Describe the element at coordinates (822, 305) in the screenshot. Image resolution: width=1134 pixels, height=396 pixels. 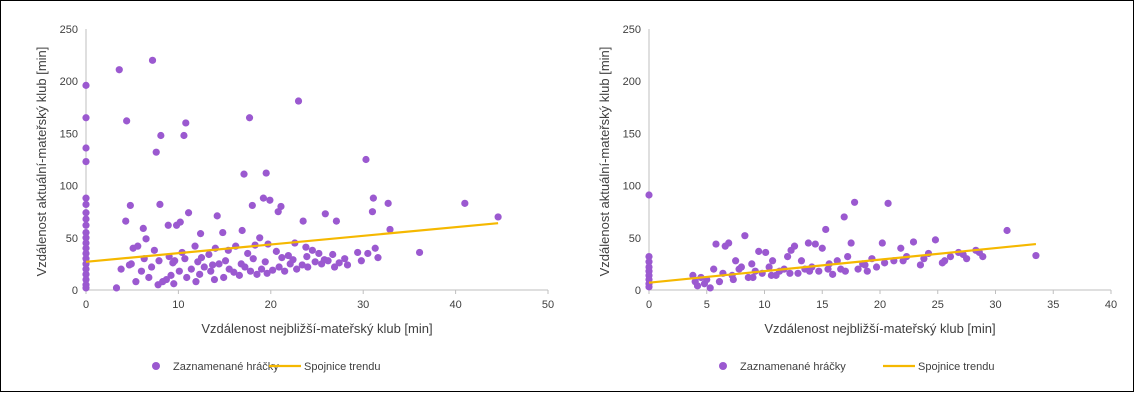
I see `x-tick-label: 15` at that location.